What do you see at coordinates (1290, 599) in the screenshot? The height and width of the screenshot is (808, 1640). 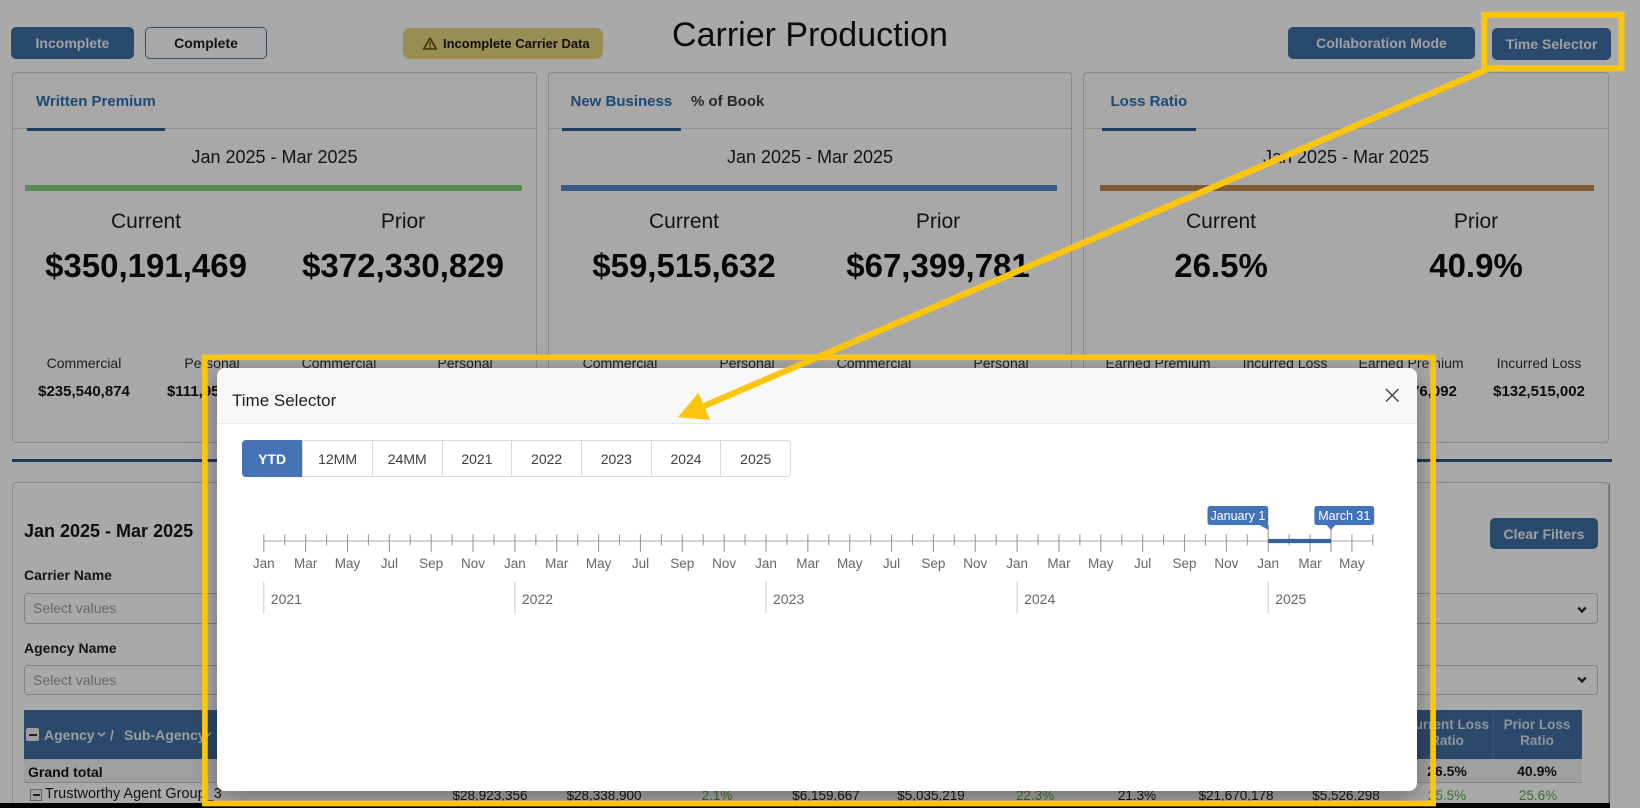 I see `svg-text: 2025` at bounding box center [1290, 599].